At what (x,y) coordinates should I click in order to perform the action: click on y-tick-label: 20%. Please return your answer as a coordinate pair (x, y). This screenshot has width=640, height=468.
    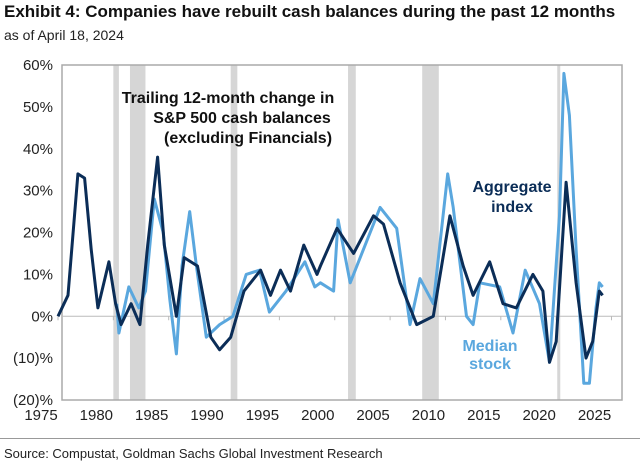
    Looking at the image, I should click on (38, 233).